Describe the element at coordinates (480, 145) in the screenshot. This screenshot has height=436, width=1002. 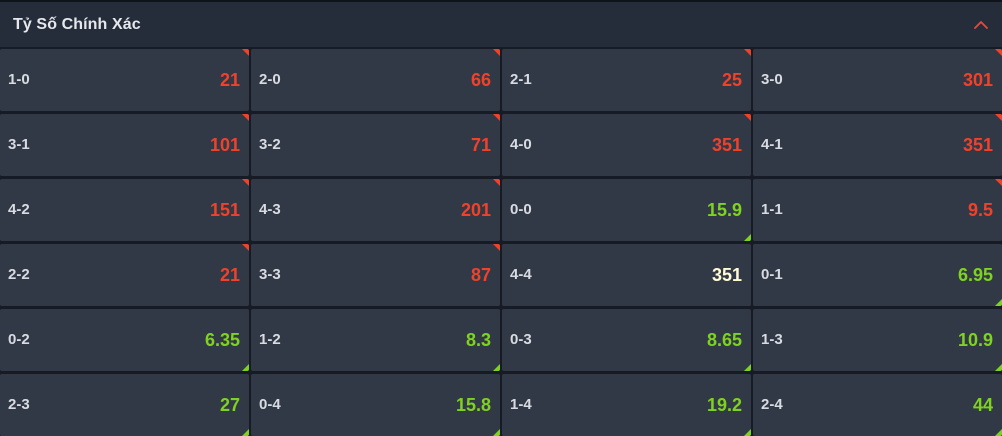
I see `odds-value: 71` at that location.